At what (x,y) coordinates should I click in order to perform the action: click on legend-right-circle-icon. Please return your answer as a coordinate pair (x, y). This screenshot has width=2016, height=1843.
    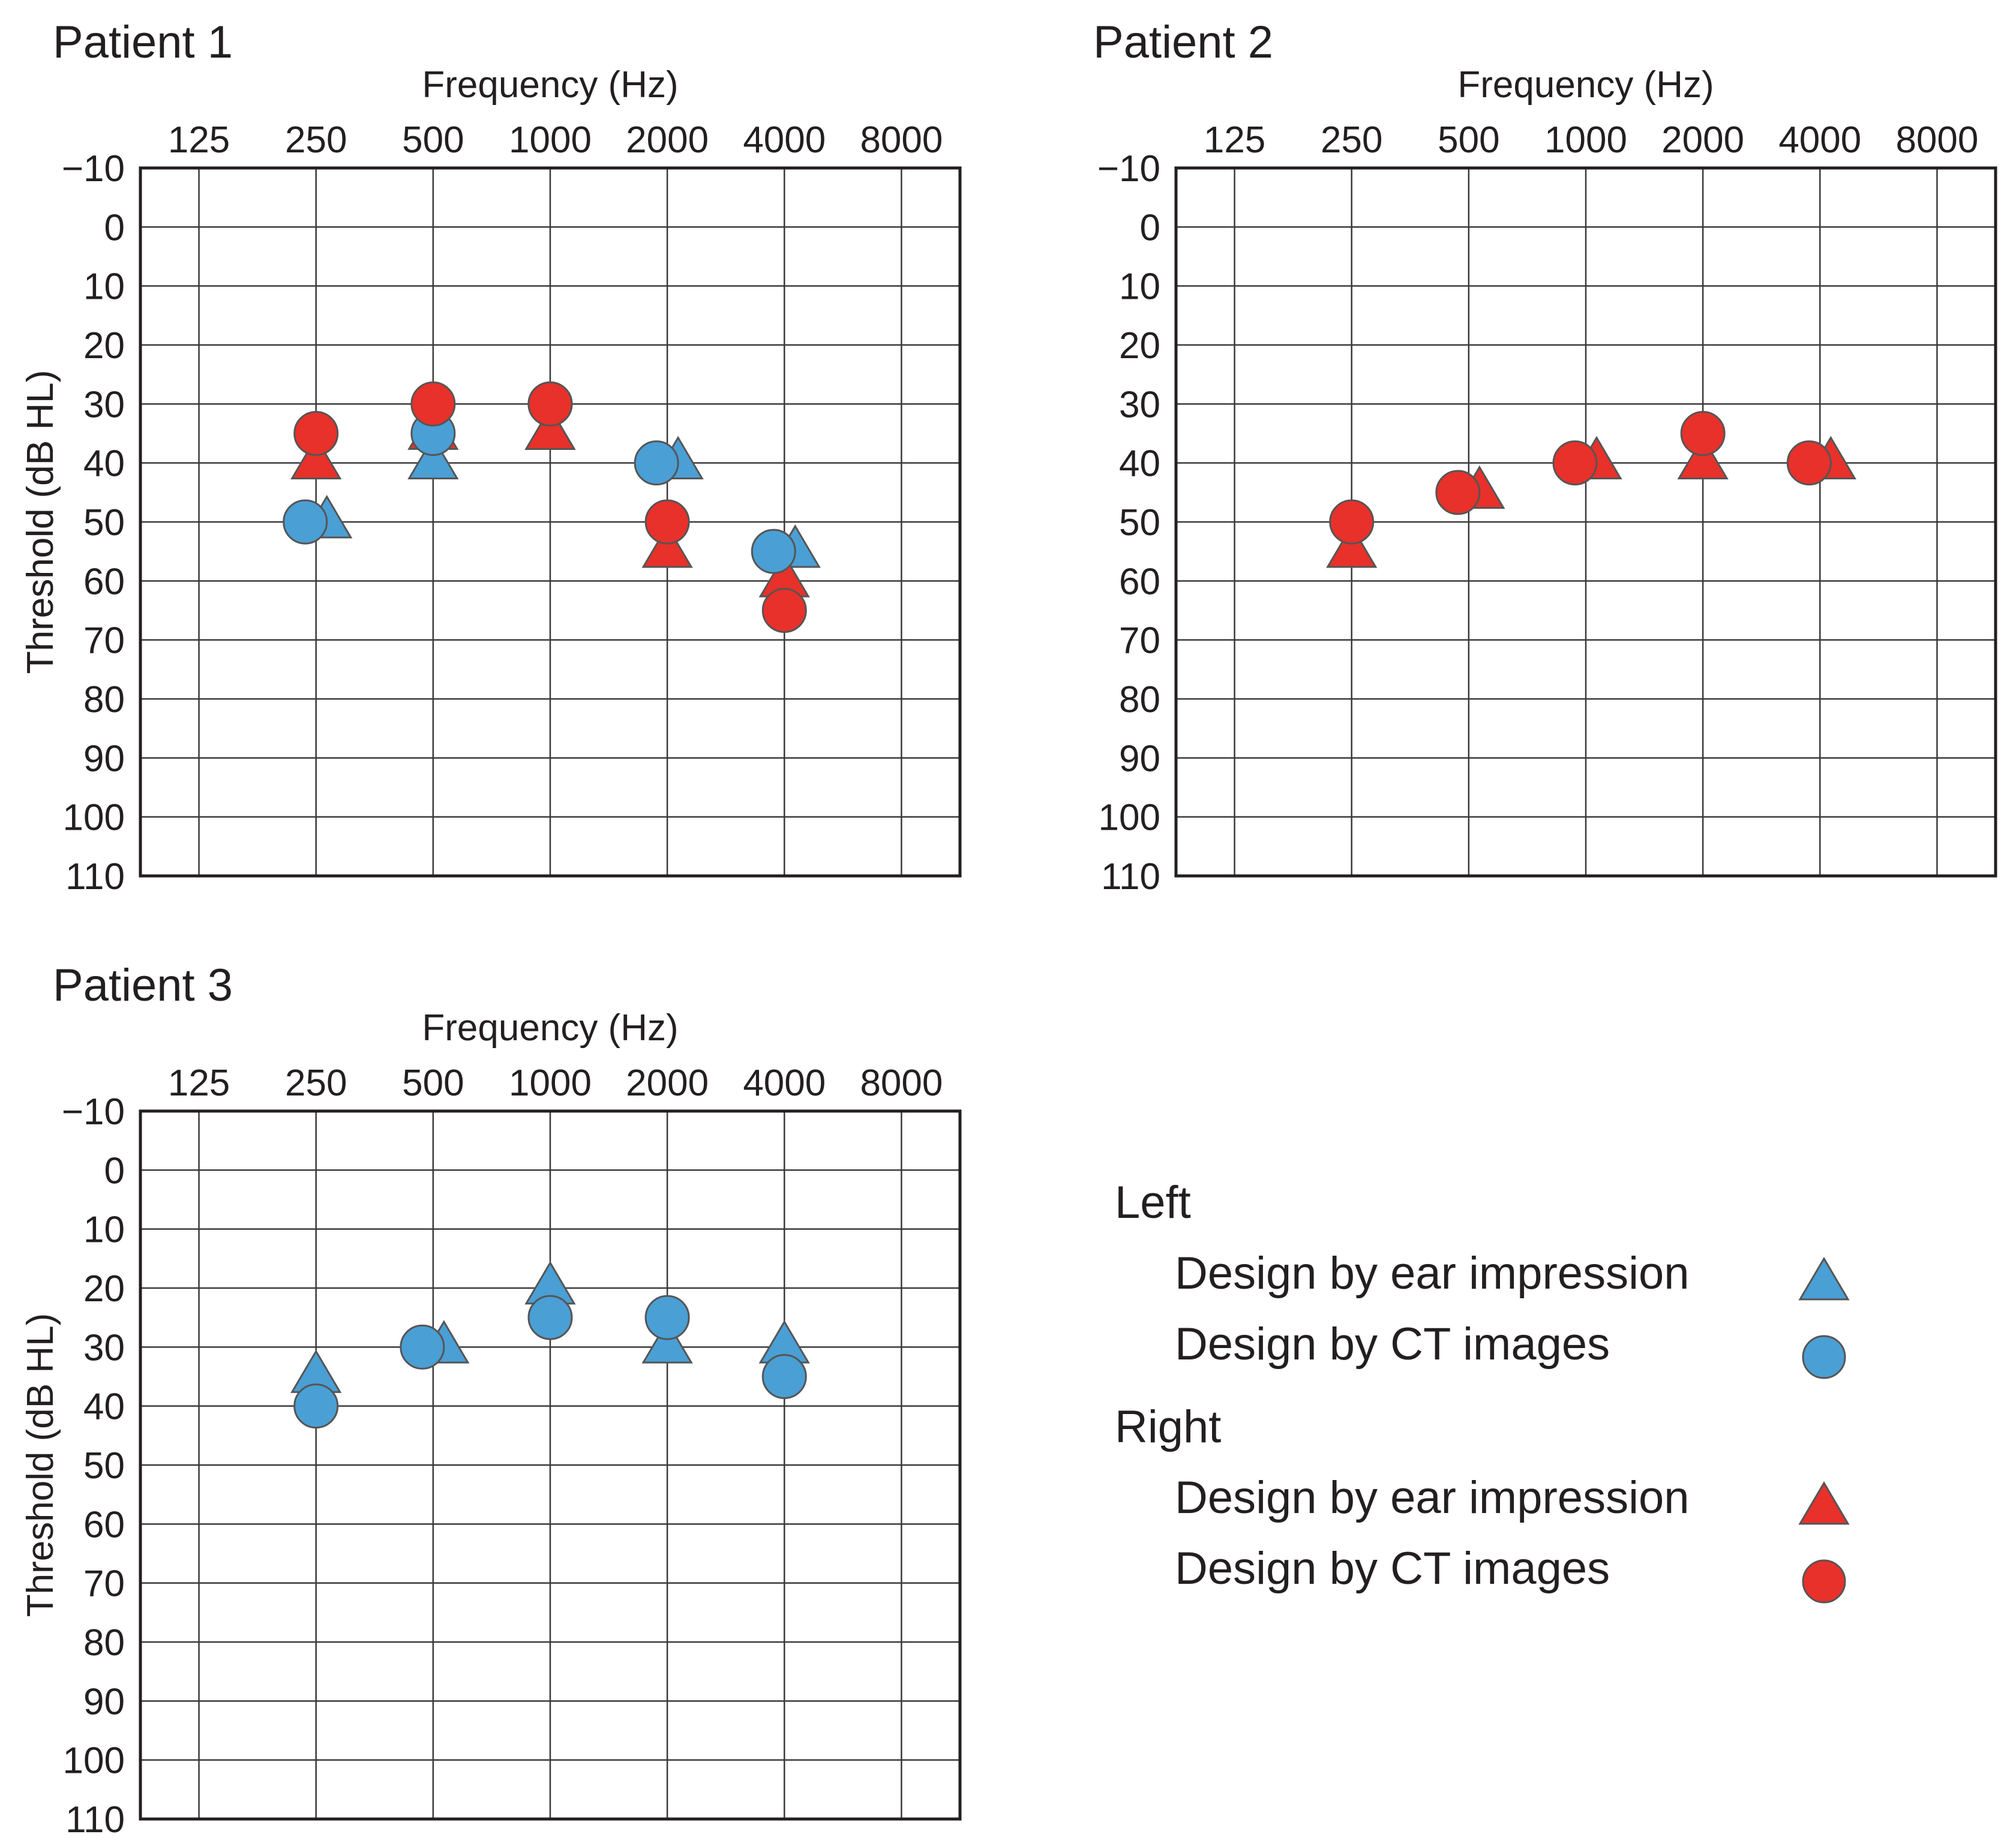
    Looking at the image, I should click on (1824, 1581).